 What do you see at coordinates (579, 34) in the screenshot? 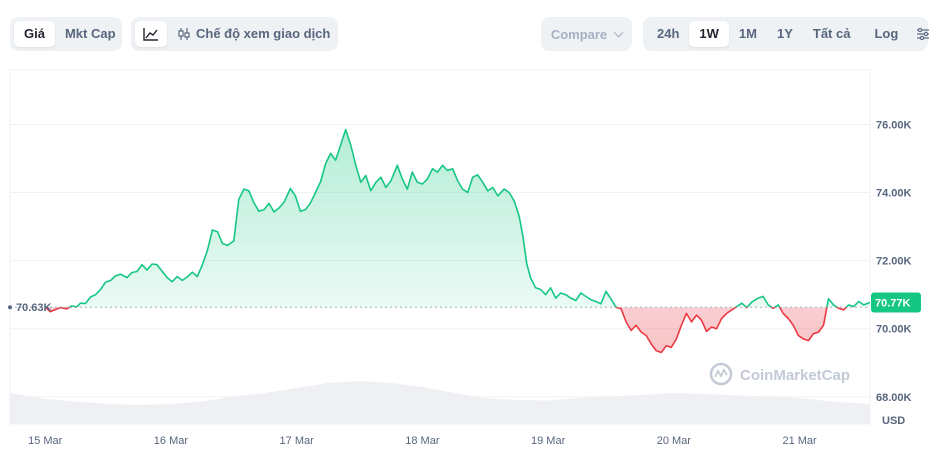
I see `compare-label: Compare` at bounding box center [579, 34].